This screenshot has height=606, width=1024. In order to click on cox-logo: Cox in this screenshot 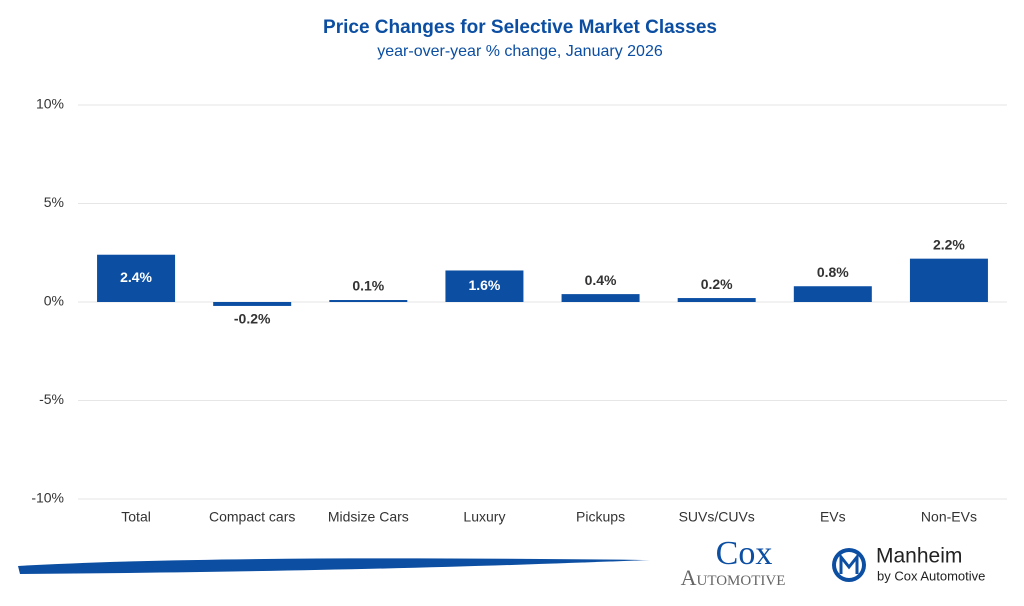, I will do `click(744, 553)`.